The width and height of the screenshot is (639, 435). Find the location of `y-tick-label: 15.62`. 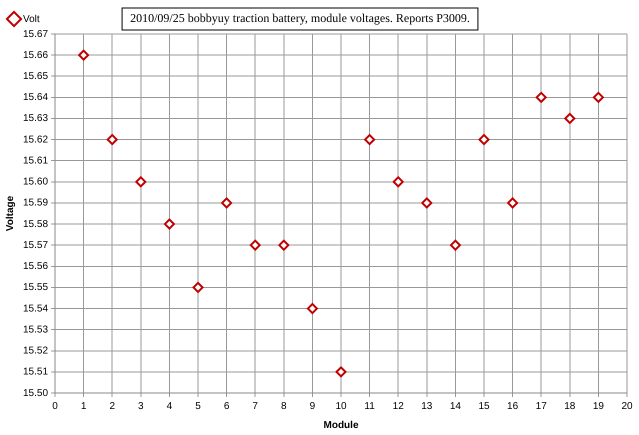

y-tick-label: 15.62 is located at coordinates (35, 140).